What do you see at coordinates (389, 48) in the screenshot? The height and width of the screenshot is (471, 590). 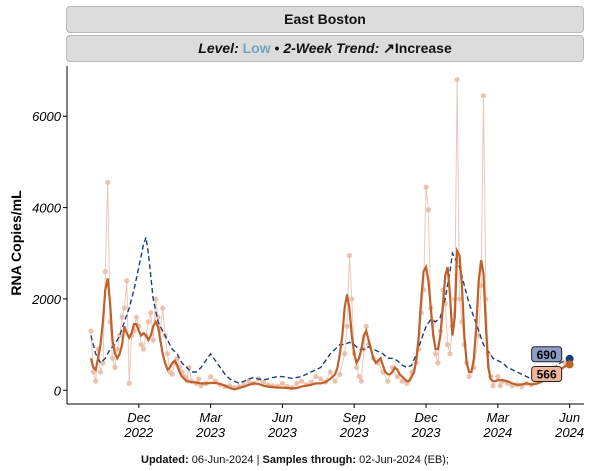 I see `trend-arrow-icon: ↗` at bounding box center [389, 48].